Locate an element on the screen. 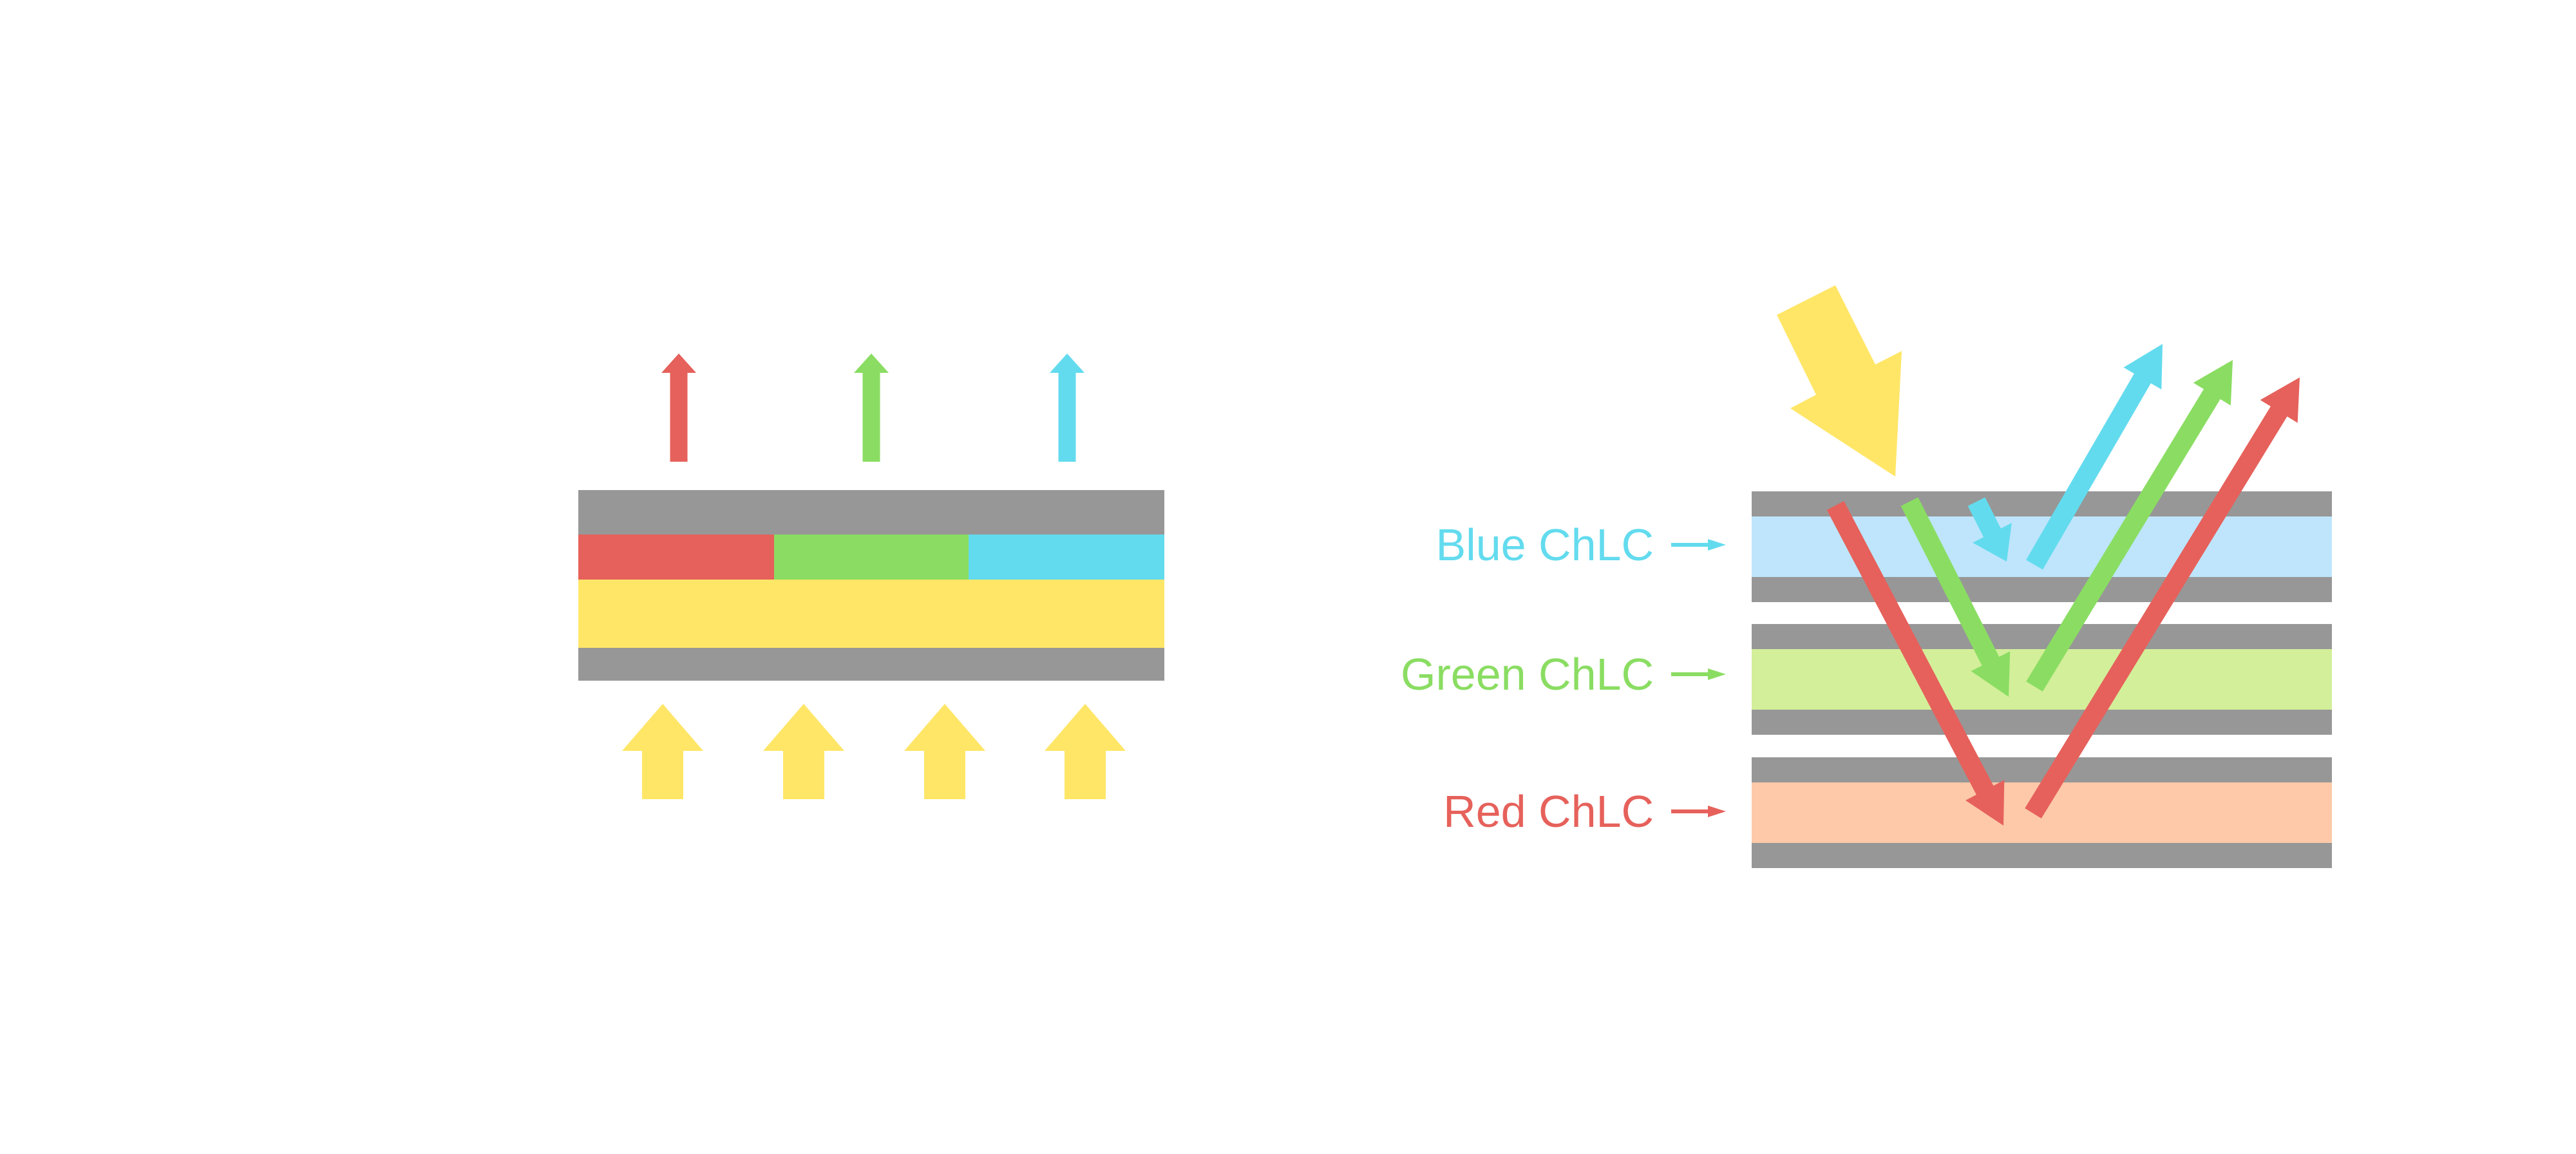 This screenshot has height=1154, width=2576. layer-label-red: Red ChLC is located at coordinates (1548, 811).